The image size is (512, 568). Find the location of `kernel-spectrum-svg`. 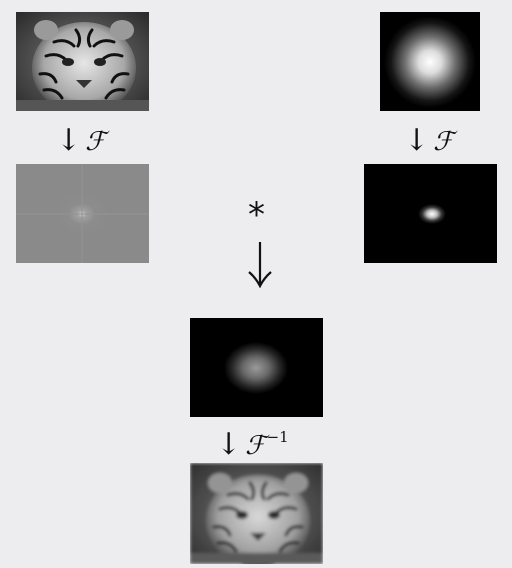

kernel-spectrum-svg is located at coordinates (430, 213).